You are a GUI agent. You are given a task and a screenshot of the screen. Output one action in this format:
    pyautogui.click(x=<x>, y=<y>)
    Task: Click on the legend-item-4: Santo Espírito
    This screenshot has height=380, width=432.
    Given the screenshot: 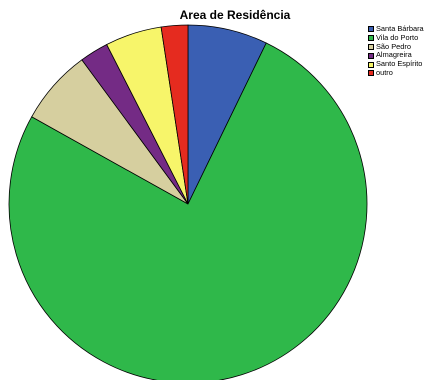 What is the action you would take?
    pyautogui.click(x=400, y=64)
    